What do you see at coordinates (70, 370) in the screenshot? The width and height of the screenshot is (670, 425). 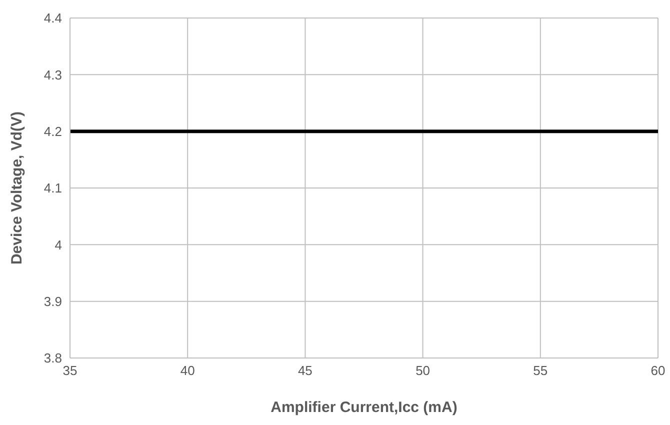 I see `x-tick-label: 35` at bounding box center [70, 370].